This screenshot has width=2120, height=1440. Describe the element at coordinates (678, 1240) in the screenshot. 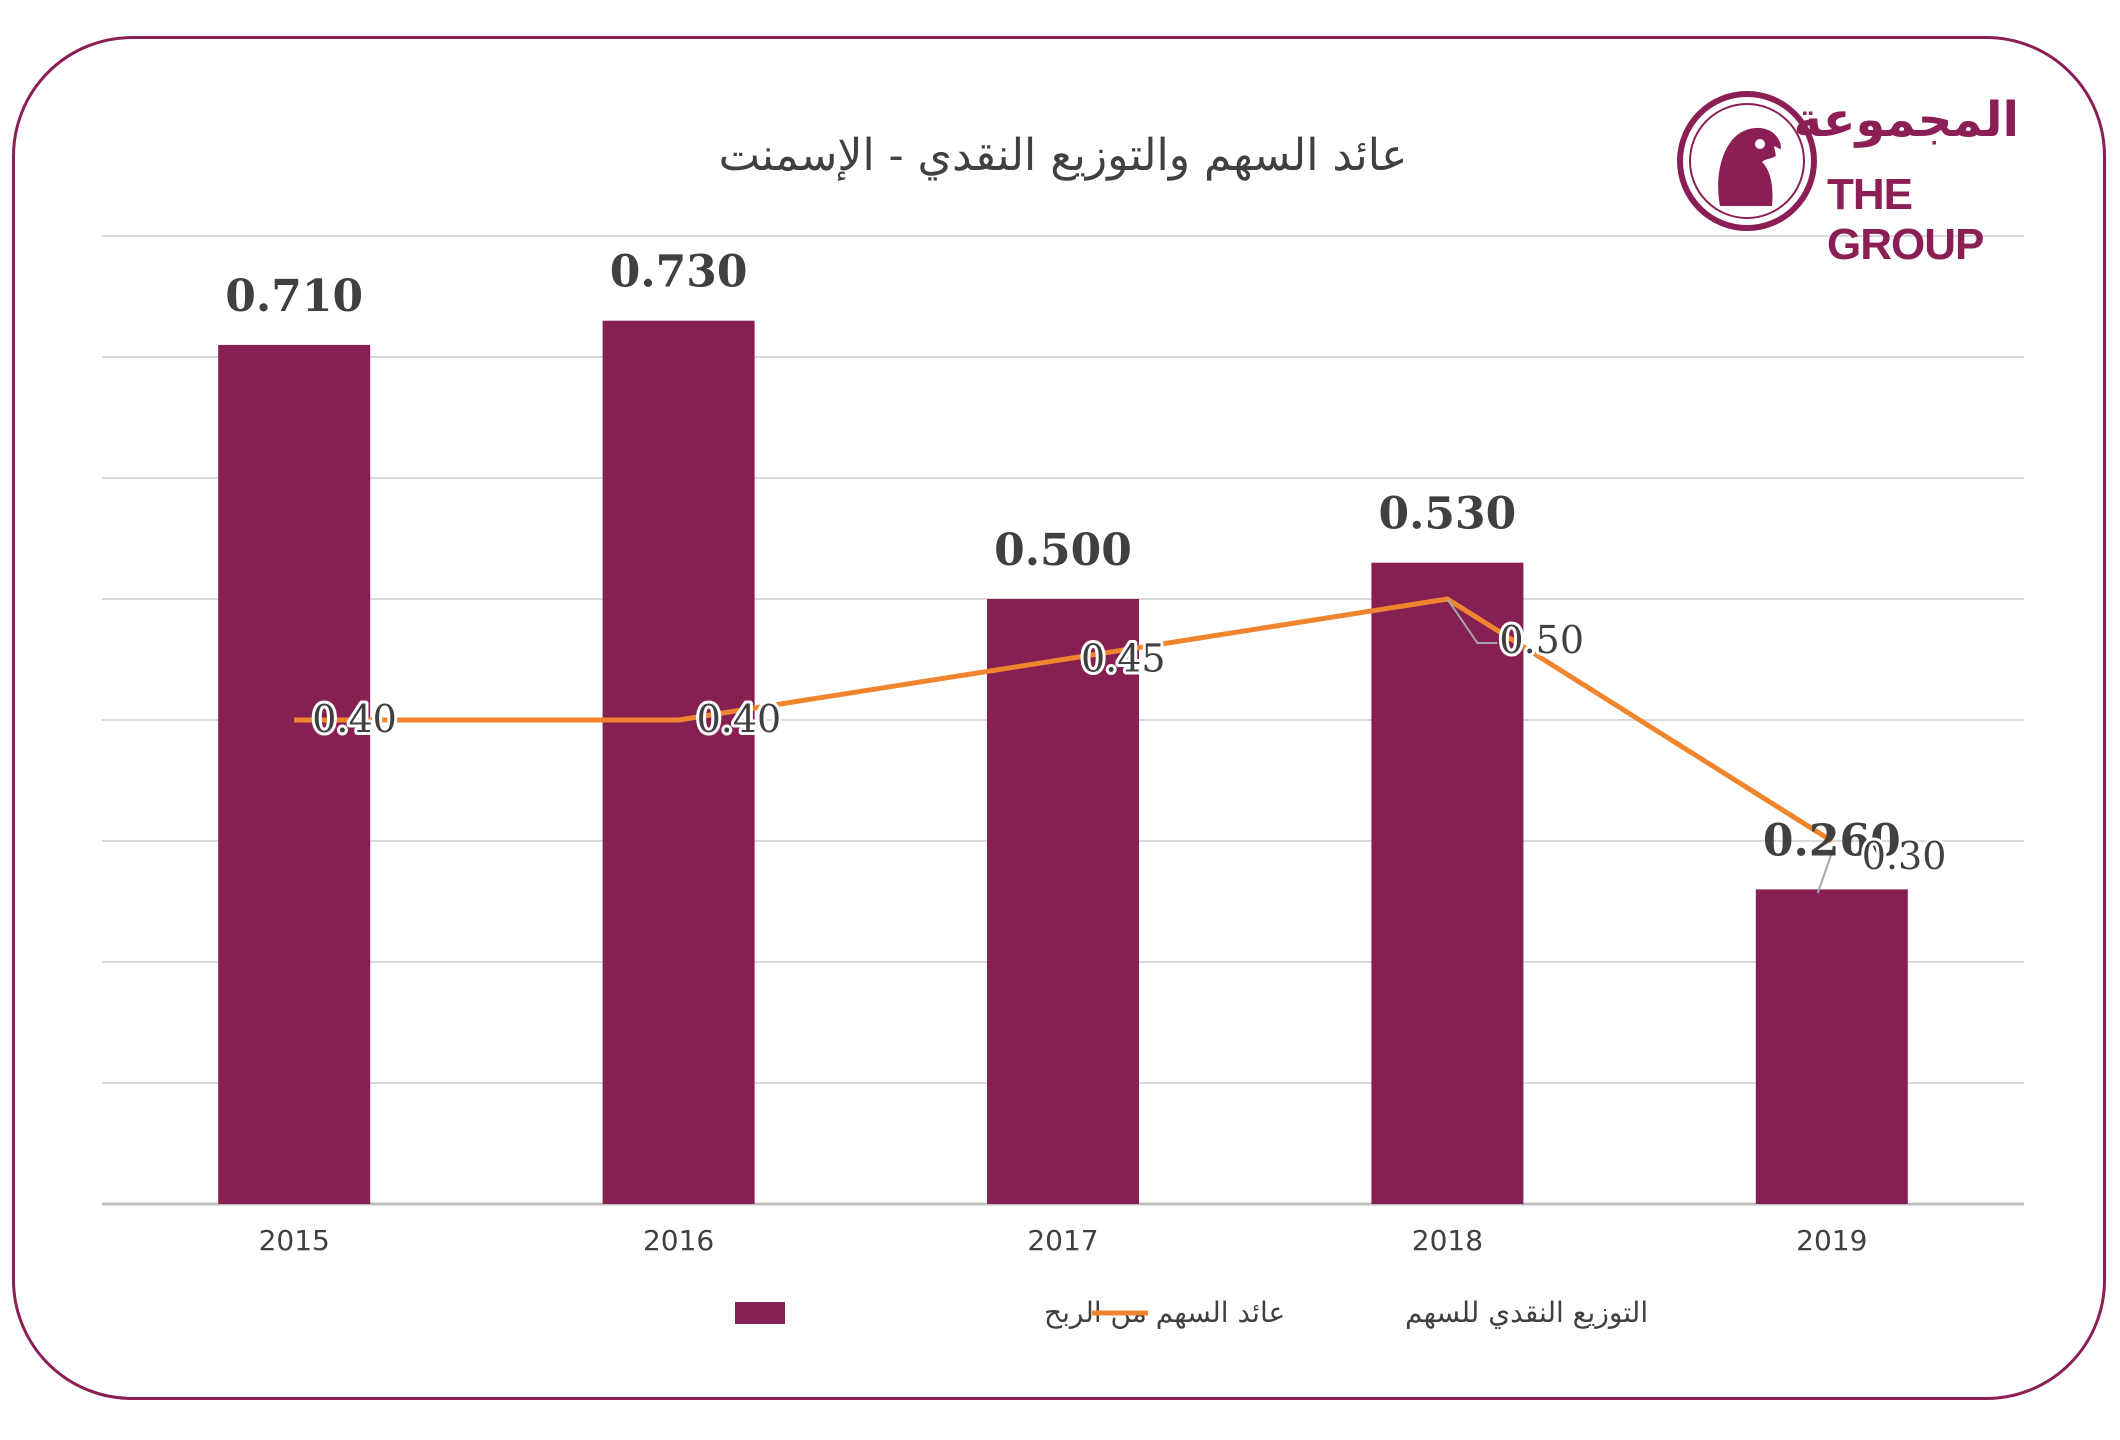

I see `x-tick-label: 2016` at that location.